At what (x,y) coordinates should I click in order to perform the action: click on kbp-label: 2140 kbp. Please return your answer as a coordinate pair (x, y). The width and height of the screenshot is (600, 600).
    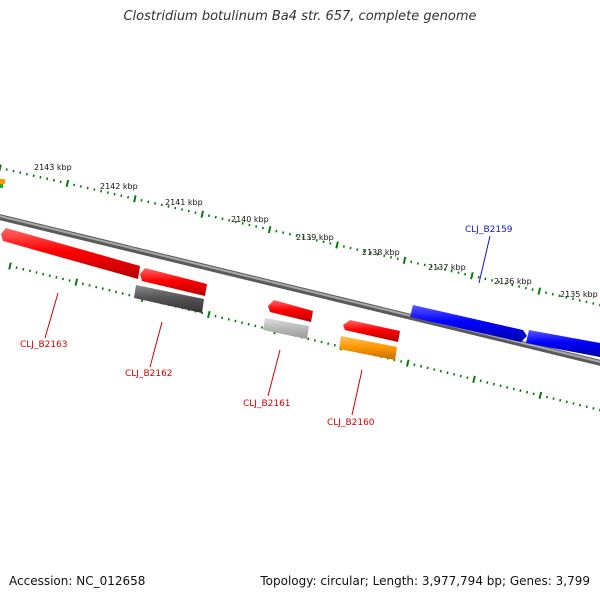
    Looking at the image, I should click on (250, 219).